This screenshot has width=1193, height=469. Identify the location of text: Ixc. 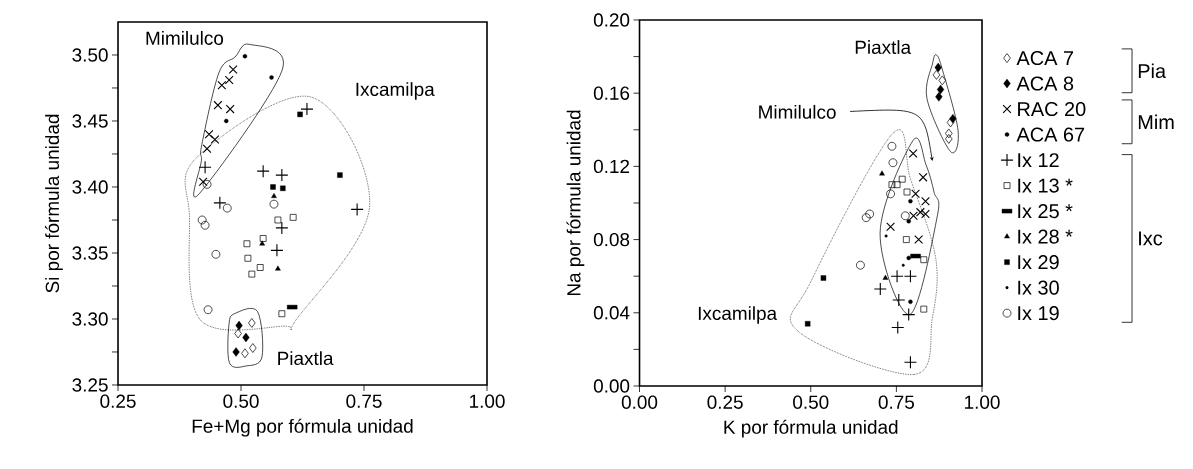
(1151, 238).